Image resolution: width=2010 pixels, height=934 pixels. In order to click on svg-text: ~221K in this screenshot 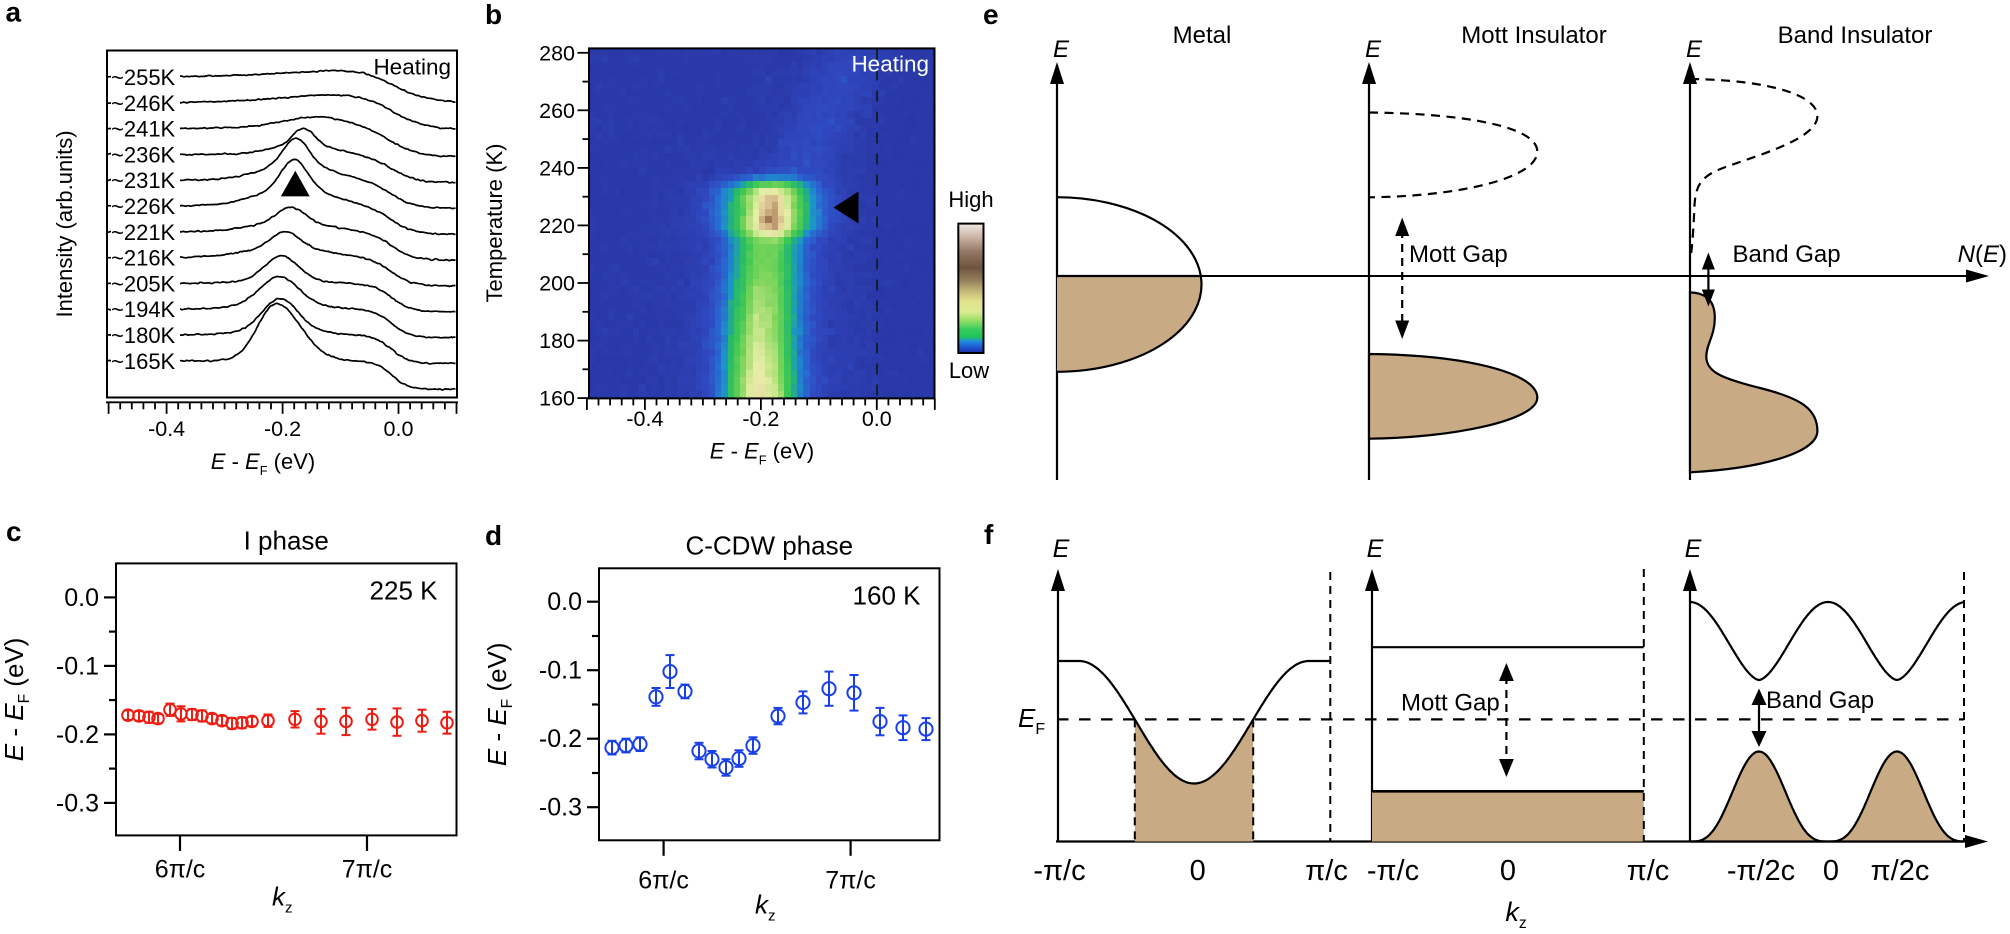, I will do `click(143, 232)`.